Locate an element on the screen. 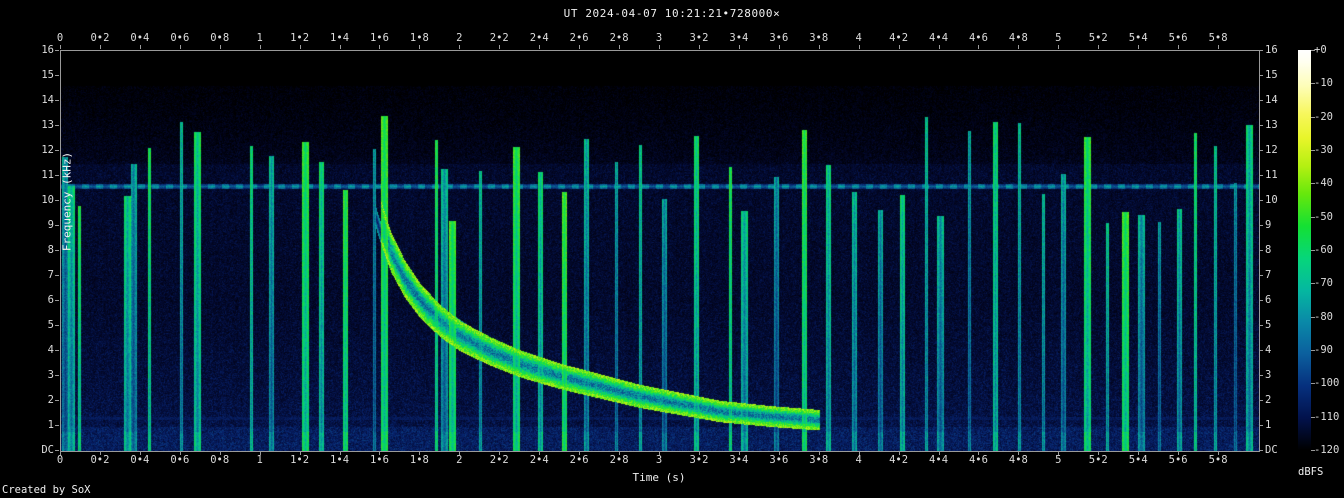 The width and height of the screenshot is (1344, 498). y-axis-tick-label-left: 2 is located at coordinates (50, 400).